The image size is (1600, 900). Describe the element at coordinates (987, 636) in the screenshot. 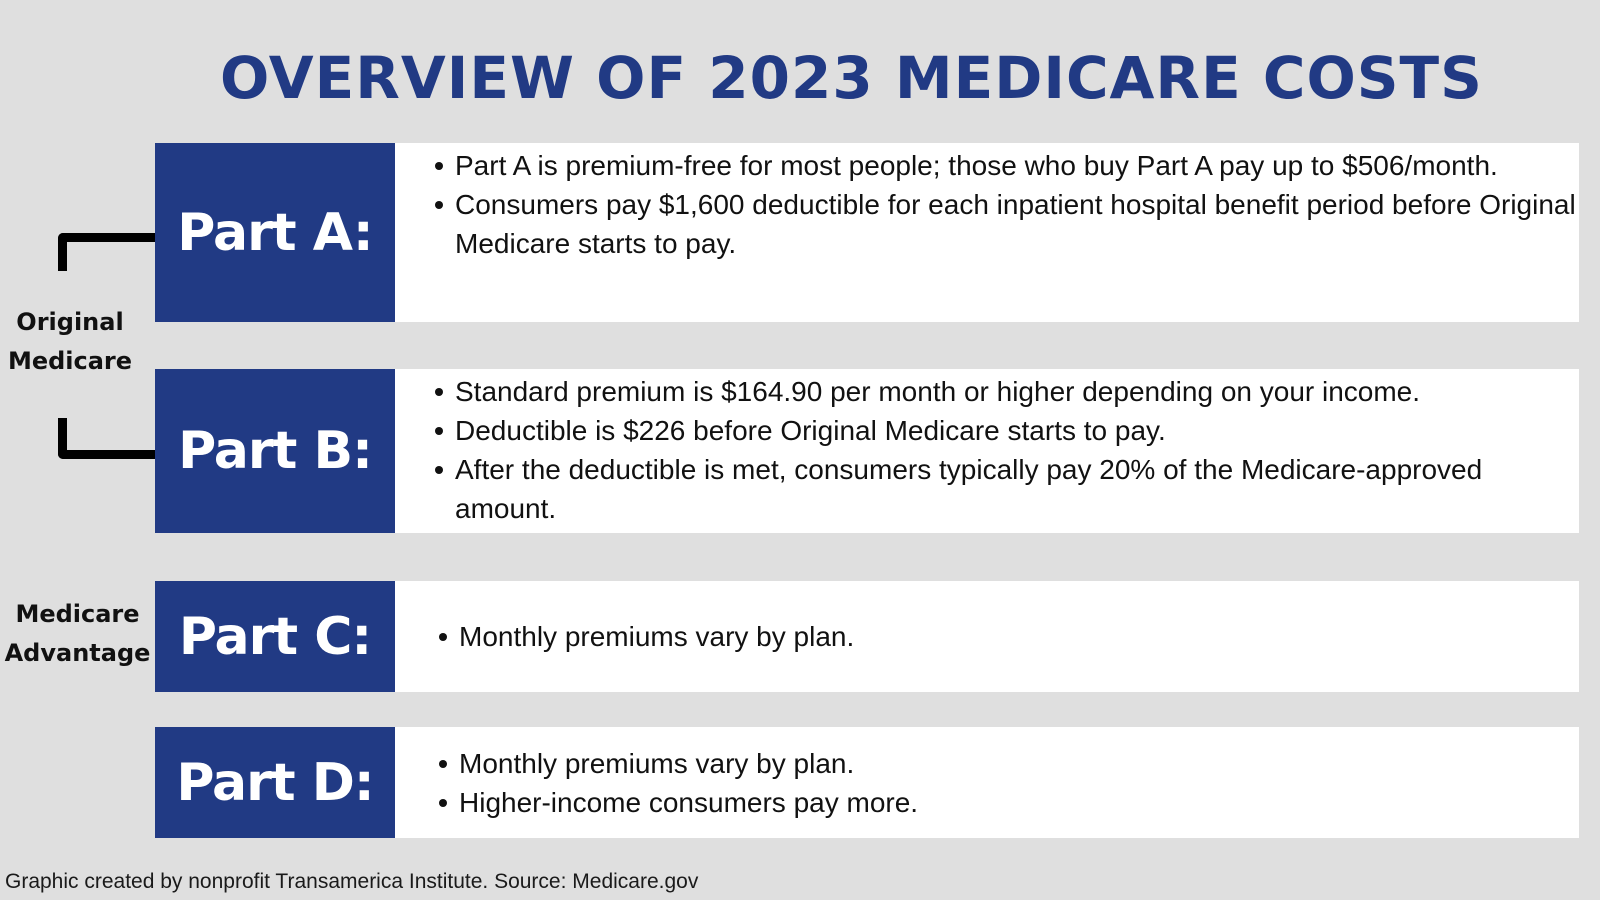

I see `part-c-details: Monthly premiums vary by plan.` at that location.